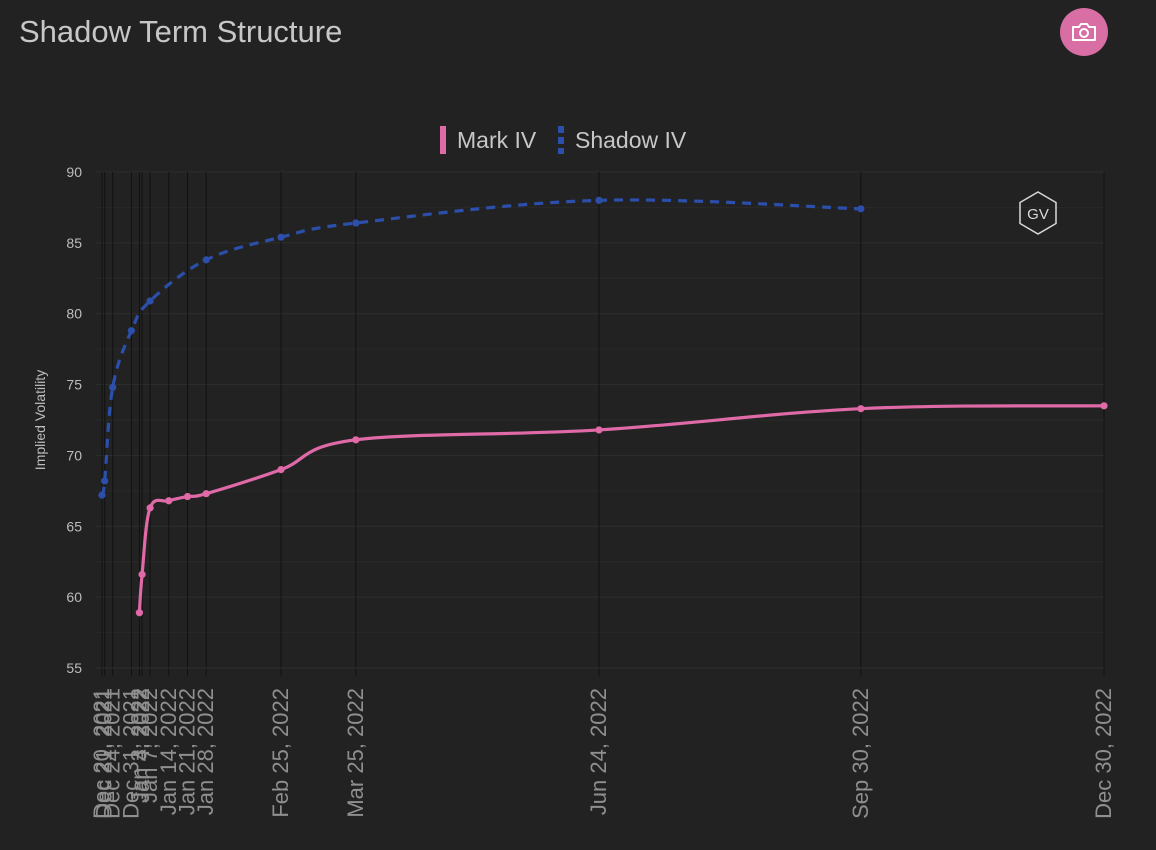 Image resolution: width=1156 pixels, height=850 pixels. What do you see at coordinates (74, 526) in the screenshot?
I see `y-tick-label: 65` at bounding box center [74, 526].